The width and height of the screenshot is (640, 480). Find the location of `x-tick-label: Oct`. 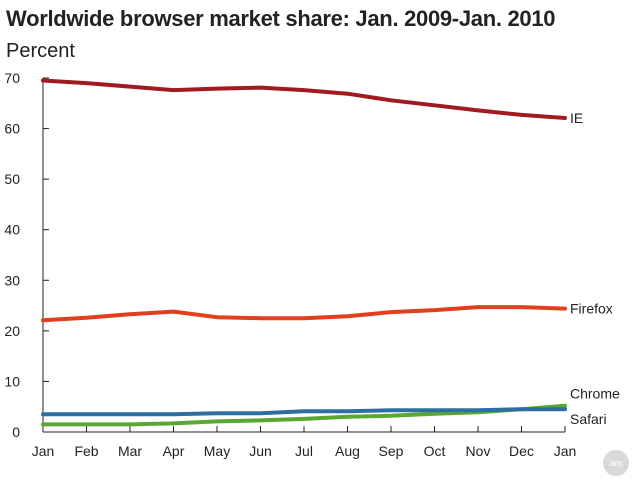

x-tick-label: Oct is located at coordinates (435, 451).